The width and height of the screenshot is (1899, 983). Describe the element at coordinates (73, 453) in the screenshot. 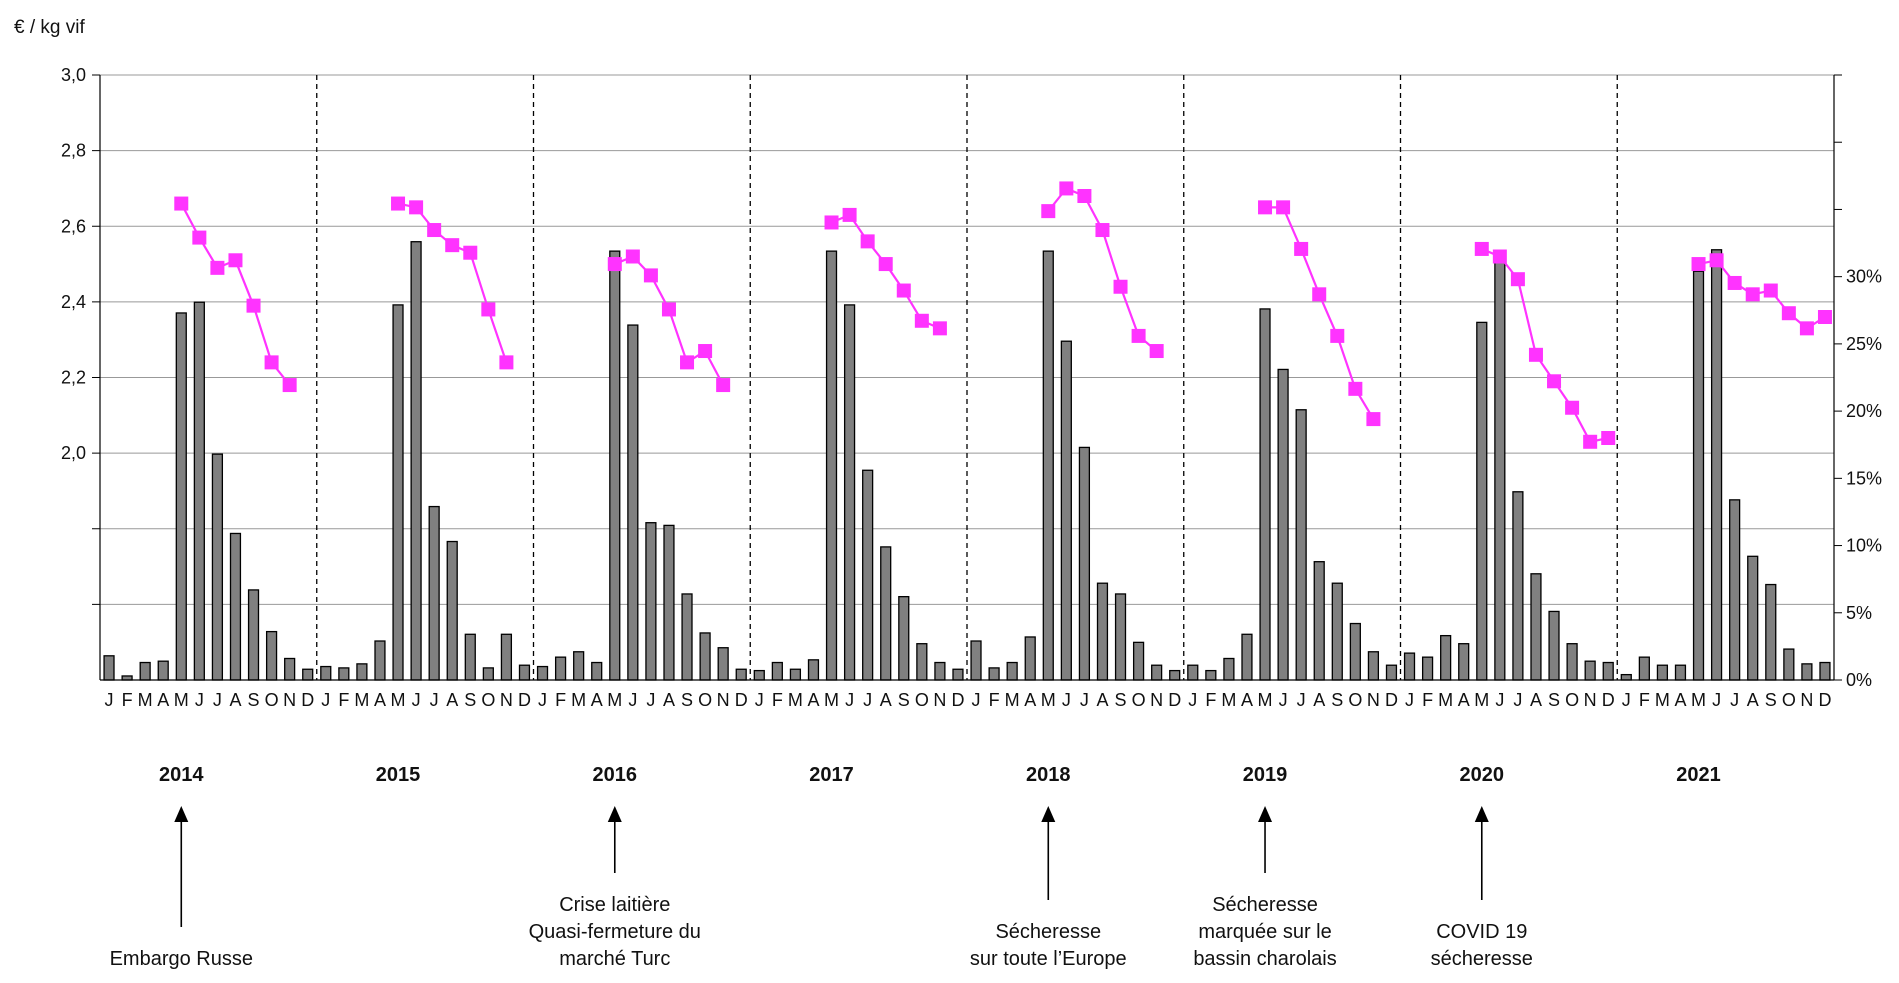

I see `left-tick-label: 2,0` at that location.